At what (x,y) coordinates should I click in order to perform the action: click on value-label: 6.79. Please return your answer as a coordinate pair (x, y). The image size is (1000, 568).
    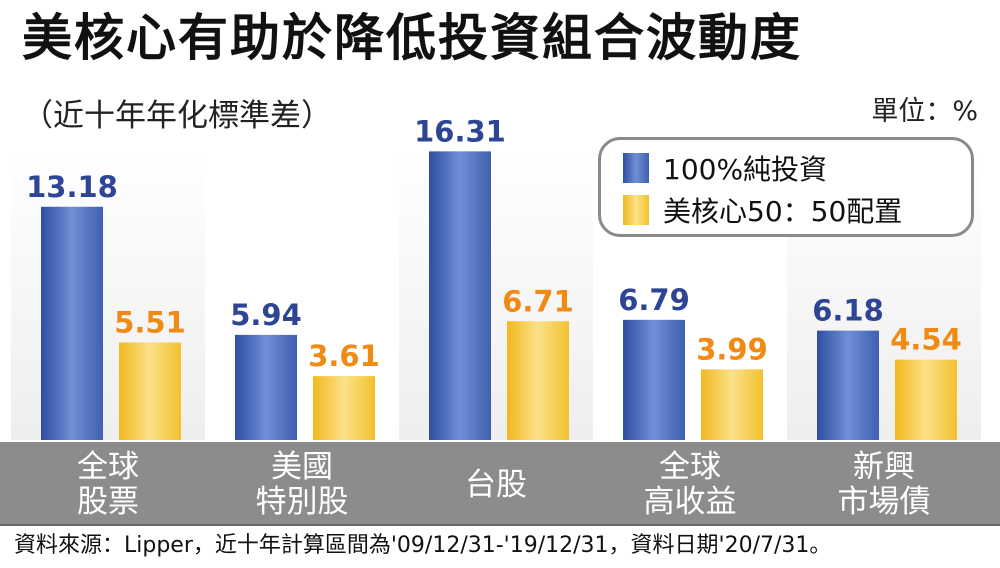
    Looking at the image, I should click on (654, 300).